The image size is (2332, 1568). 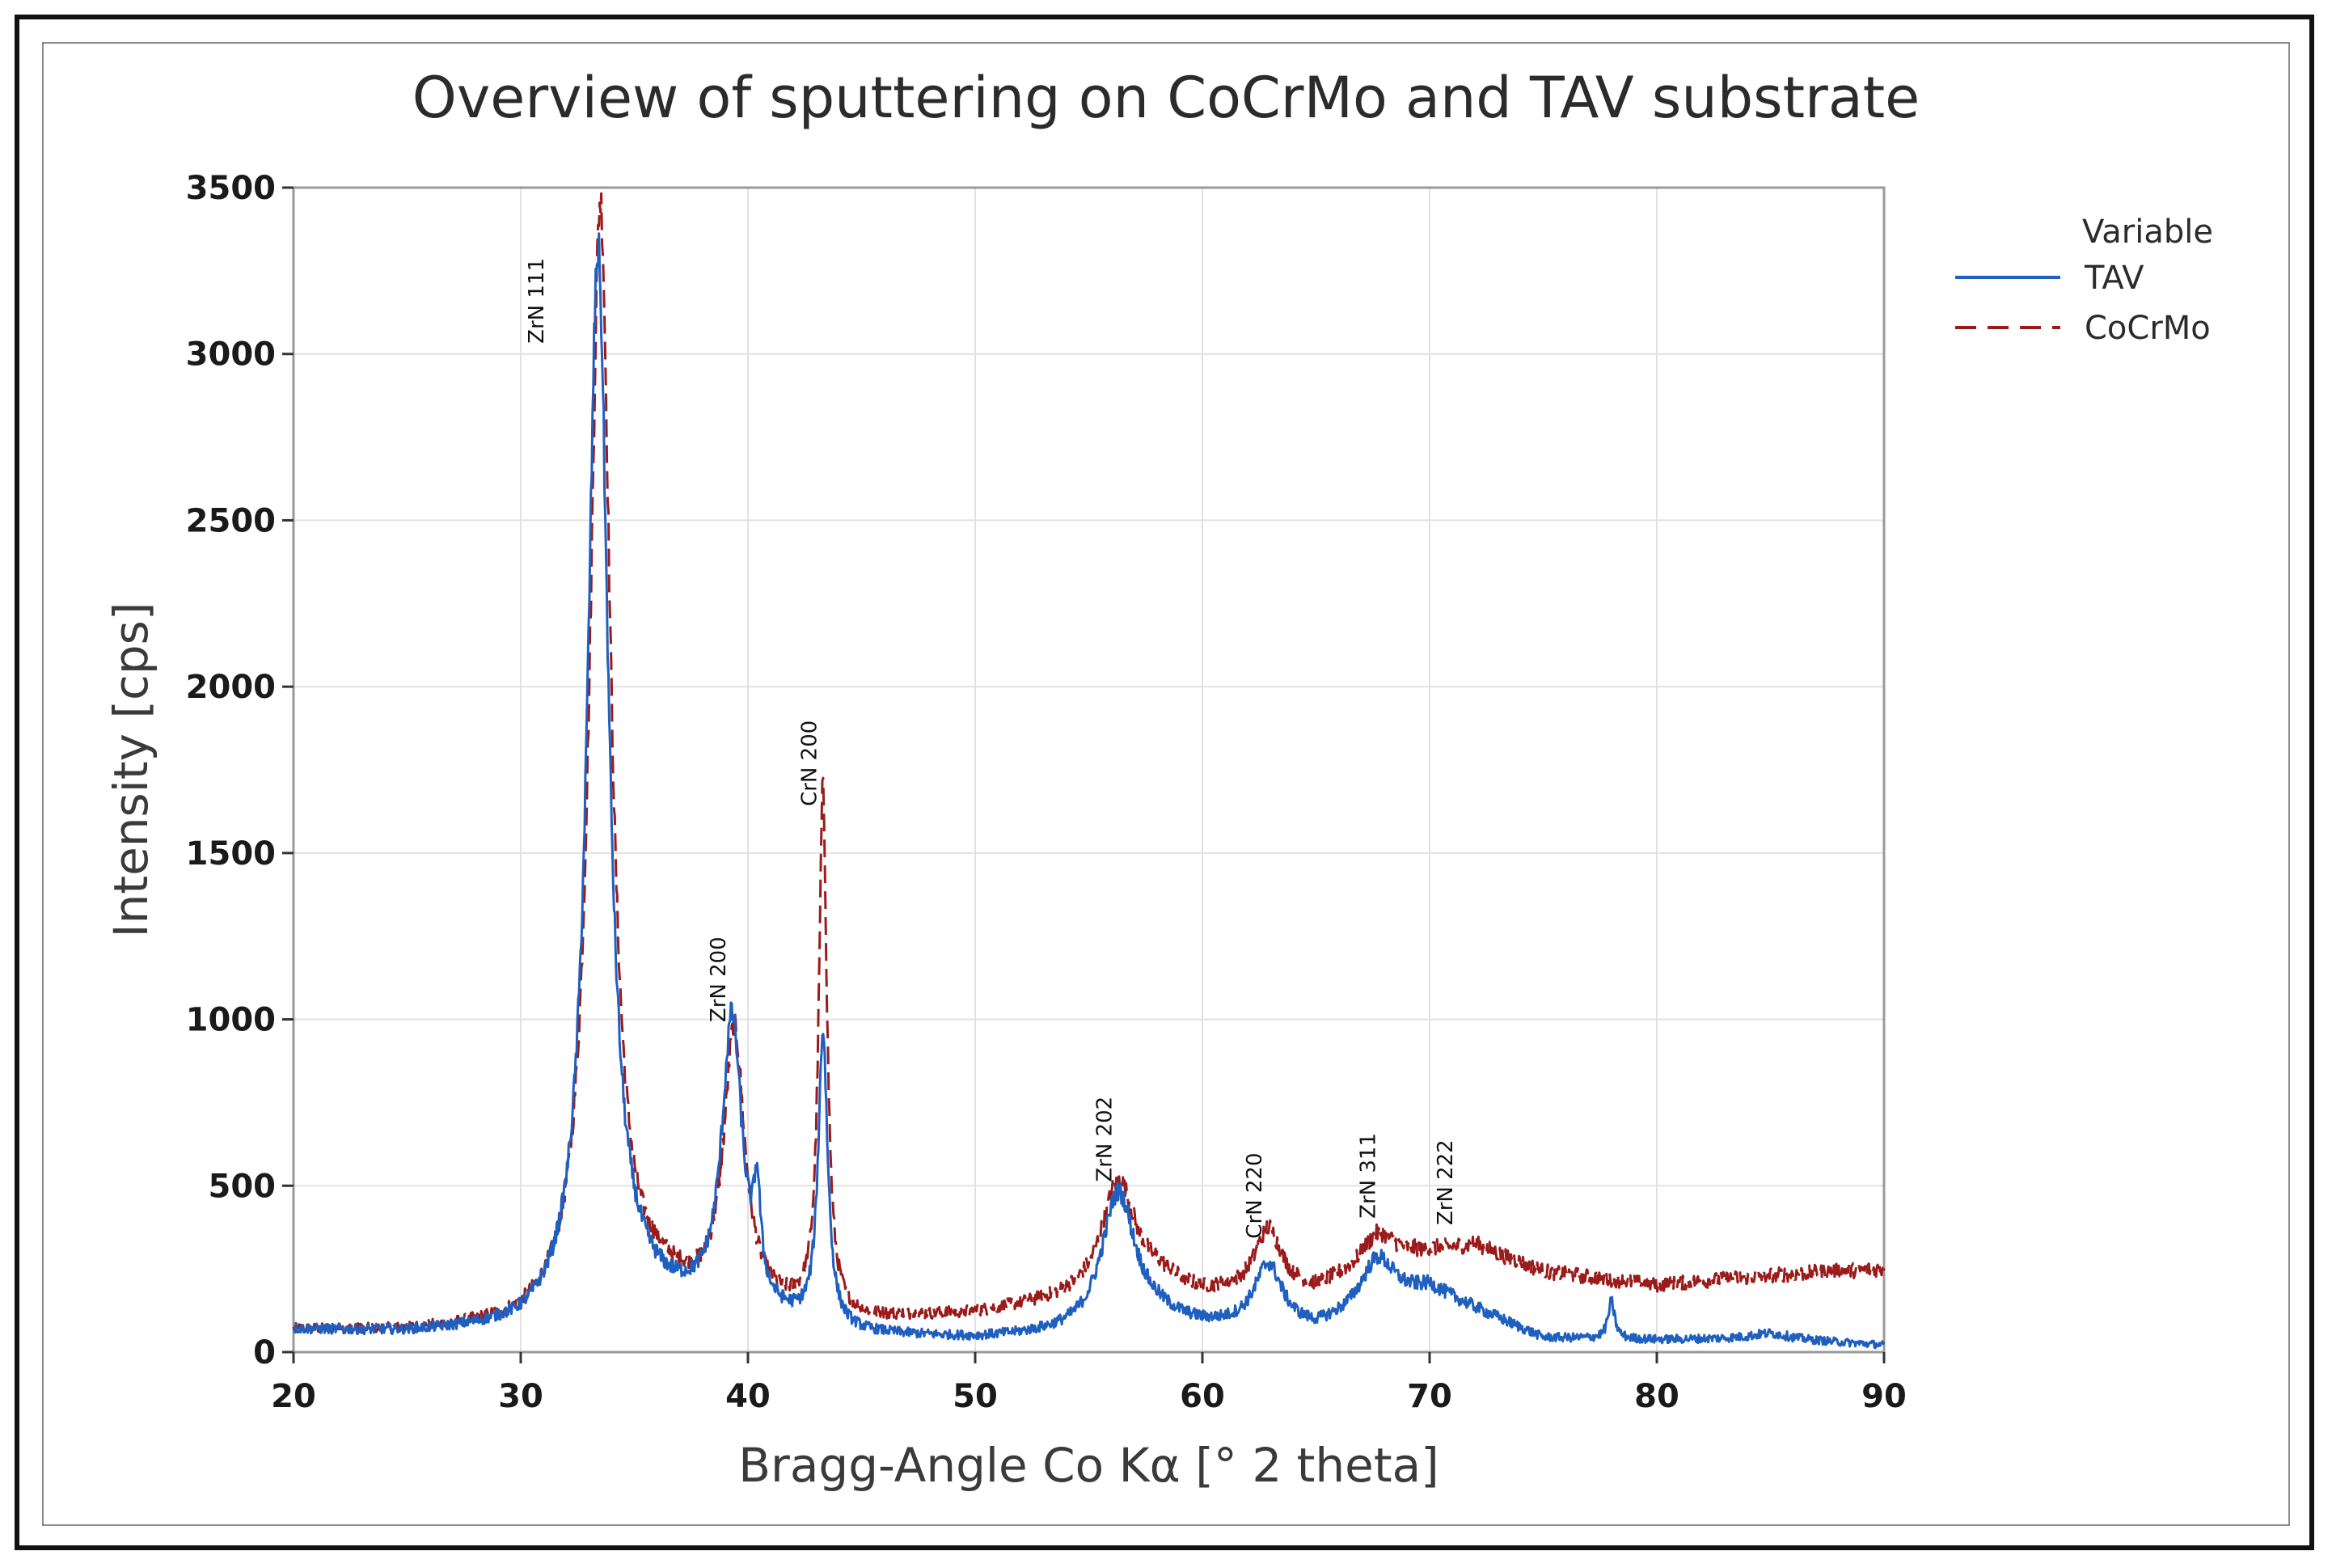 I want to click on peak-annotation: ZrN 111, so click(x=537, y=301).